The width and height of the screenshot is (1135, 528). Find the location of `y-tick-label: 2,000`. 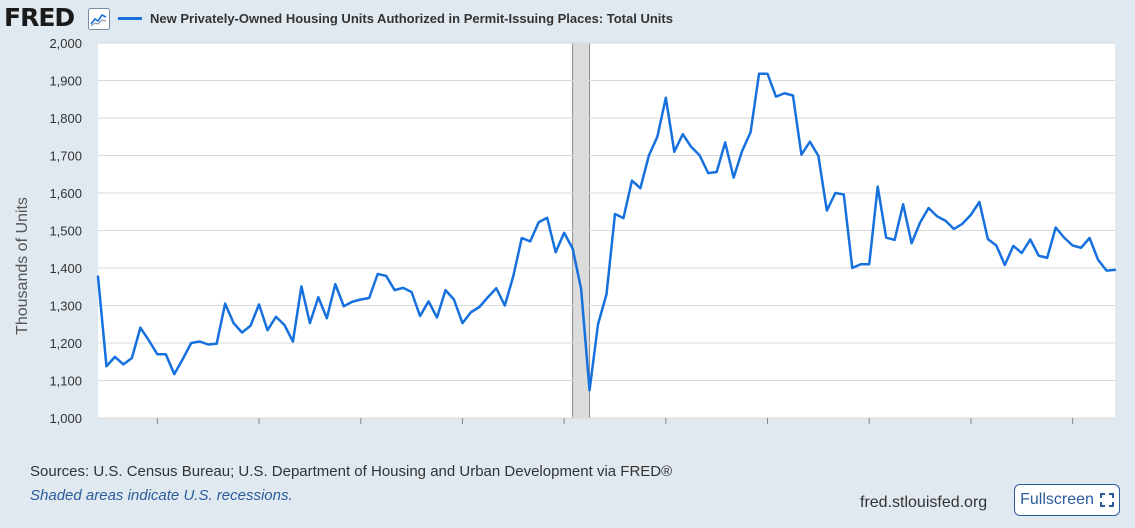

y-tick-label: 2,000 is located at coordinates (65, 43).